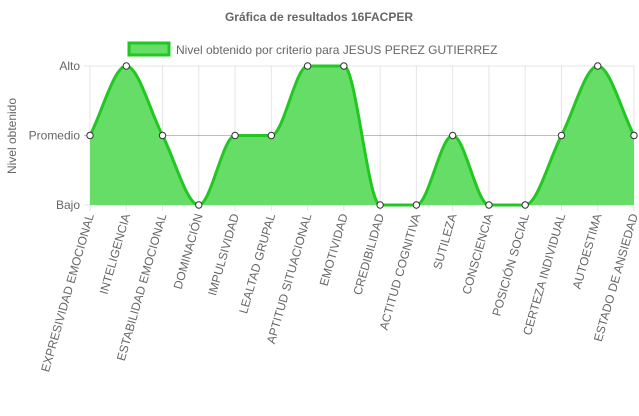 Image resolution: width=639 pixels, height=416 pixels. What do you see at coordinates (587, 251) in the screenshot?
I see `x-tick-label: AUTOESTIMA` at bounding box center [587, 251].